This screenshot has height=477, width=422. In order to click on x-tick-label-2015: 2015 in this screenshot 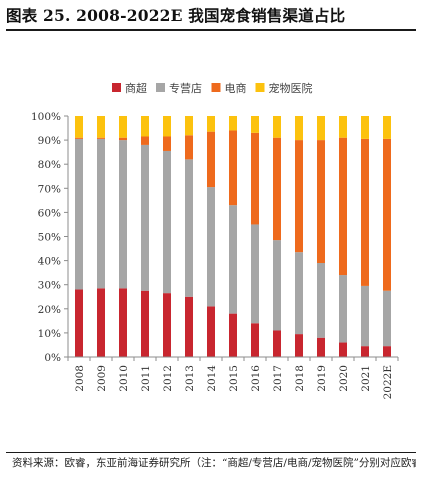, I will do `click(234, 378)`.